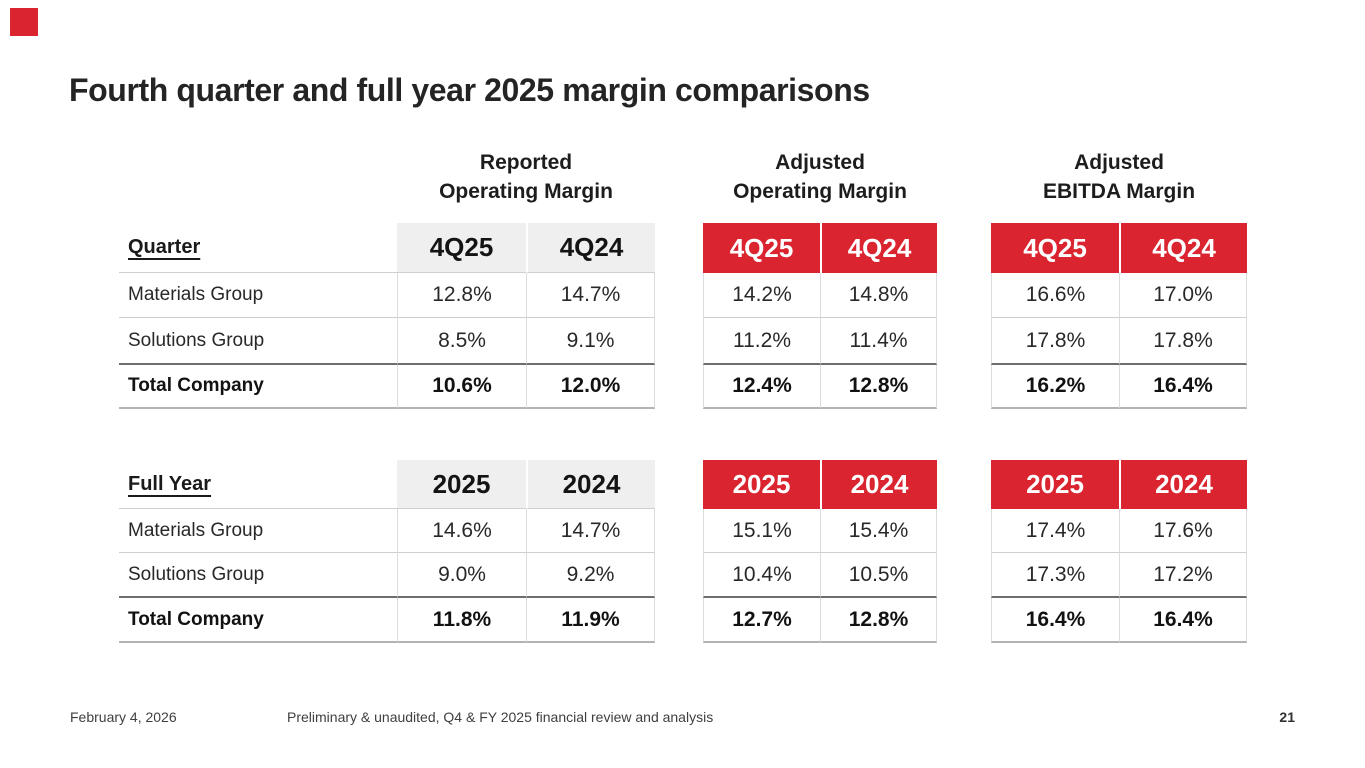 The height and width of the screenshot is (768, 1365). What do you see at coordinates (461, 341) in the screenshot?
I see `data-cell: 8.5%` at bounding box center [461, 341].